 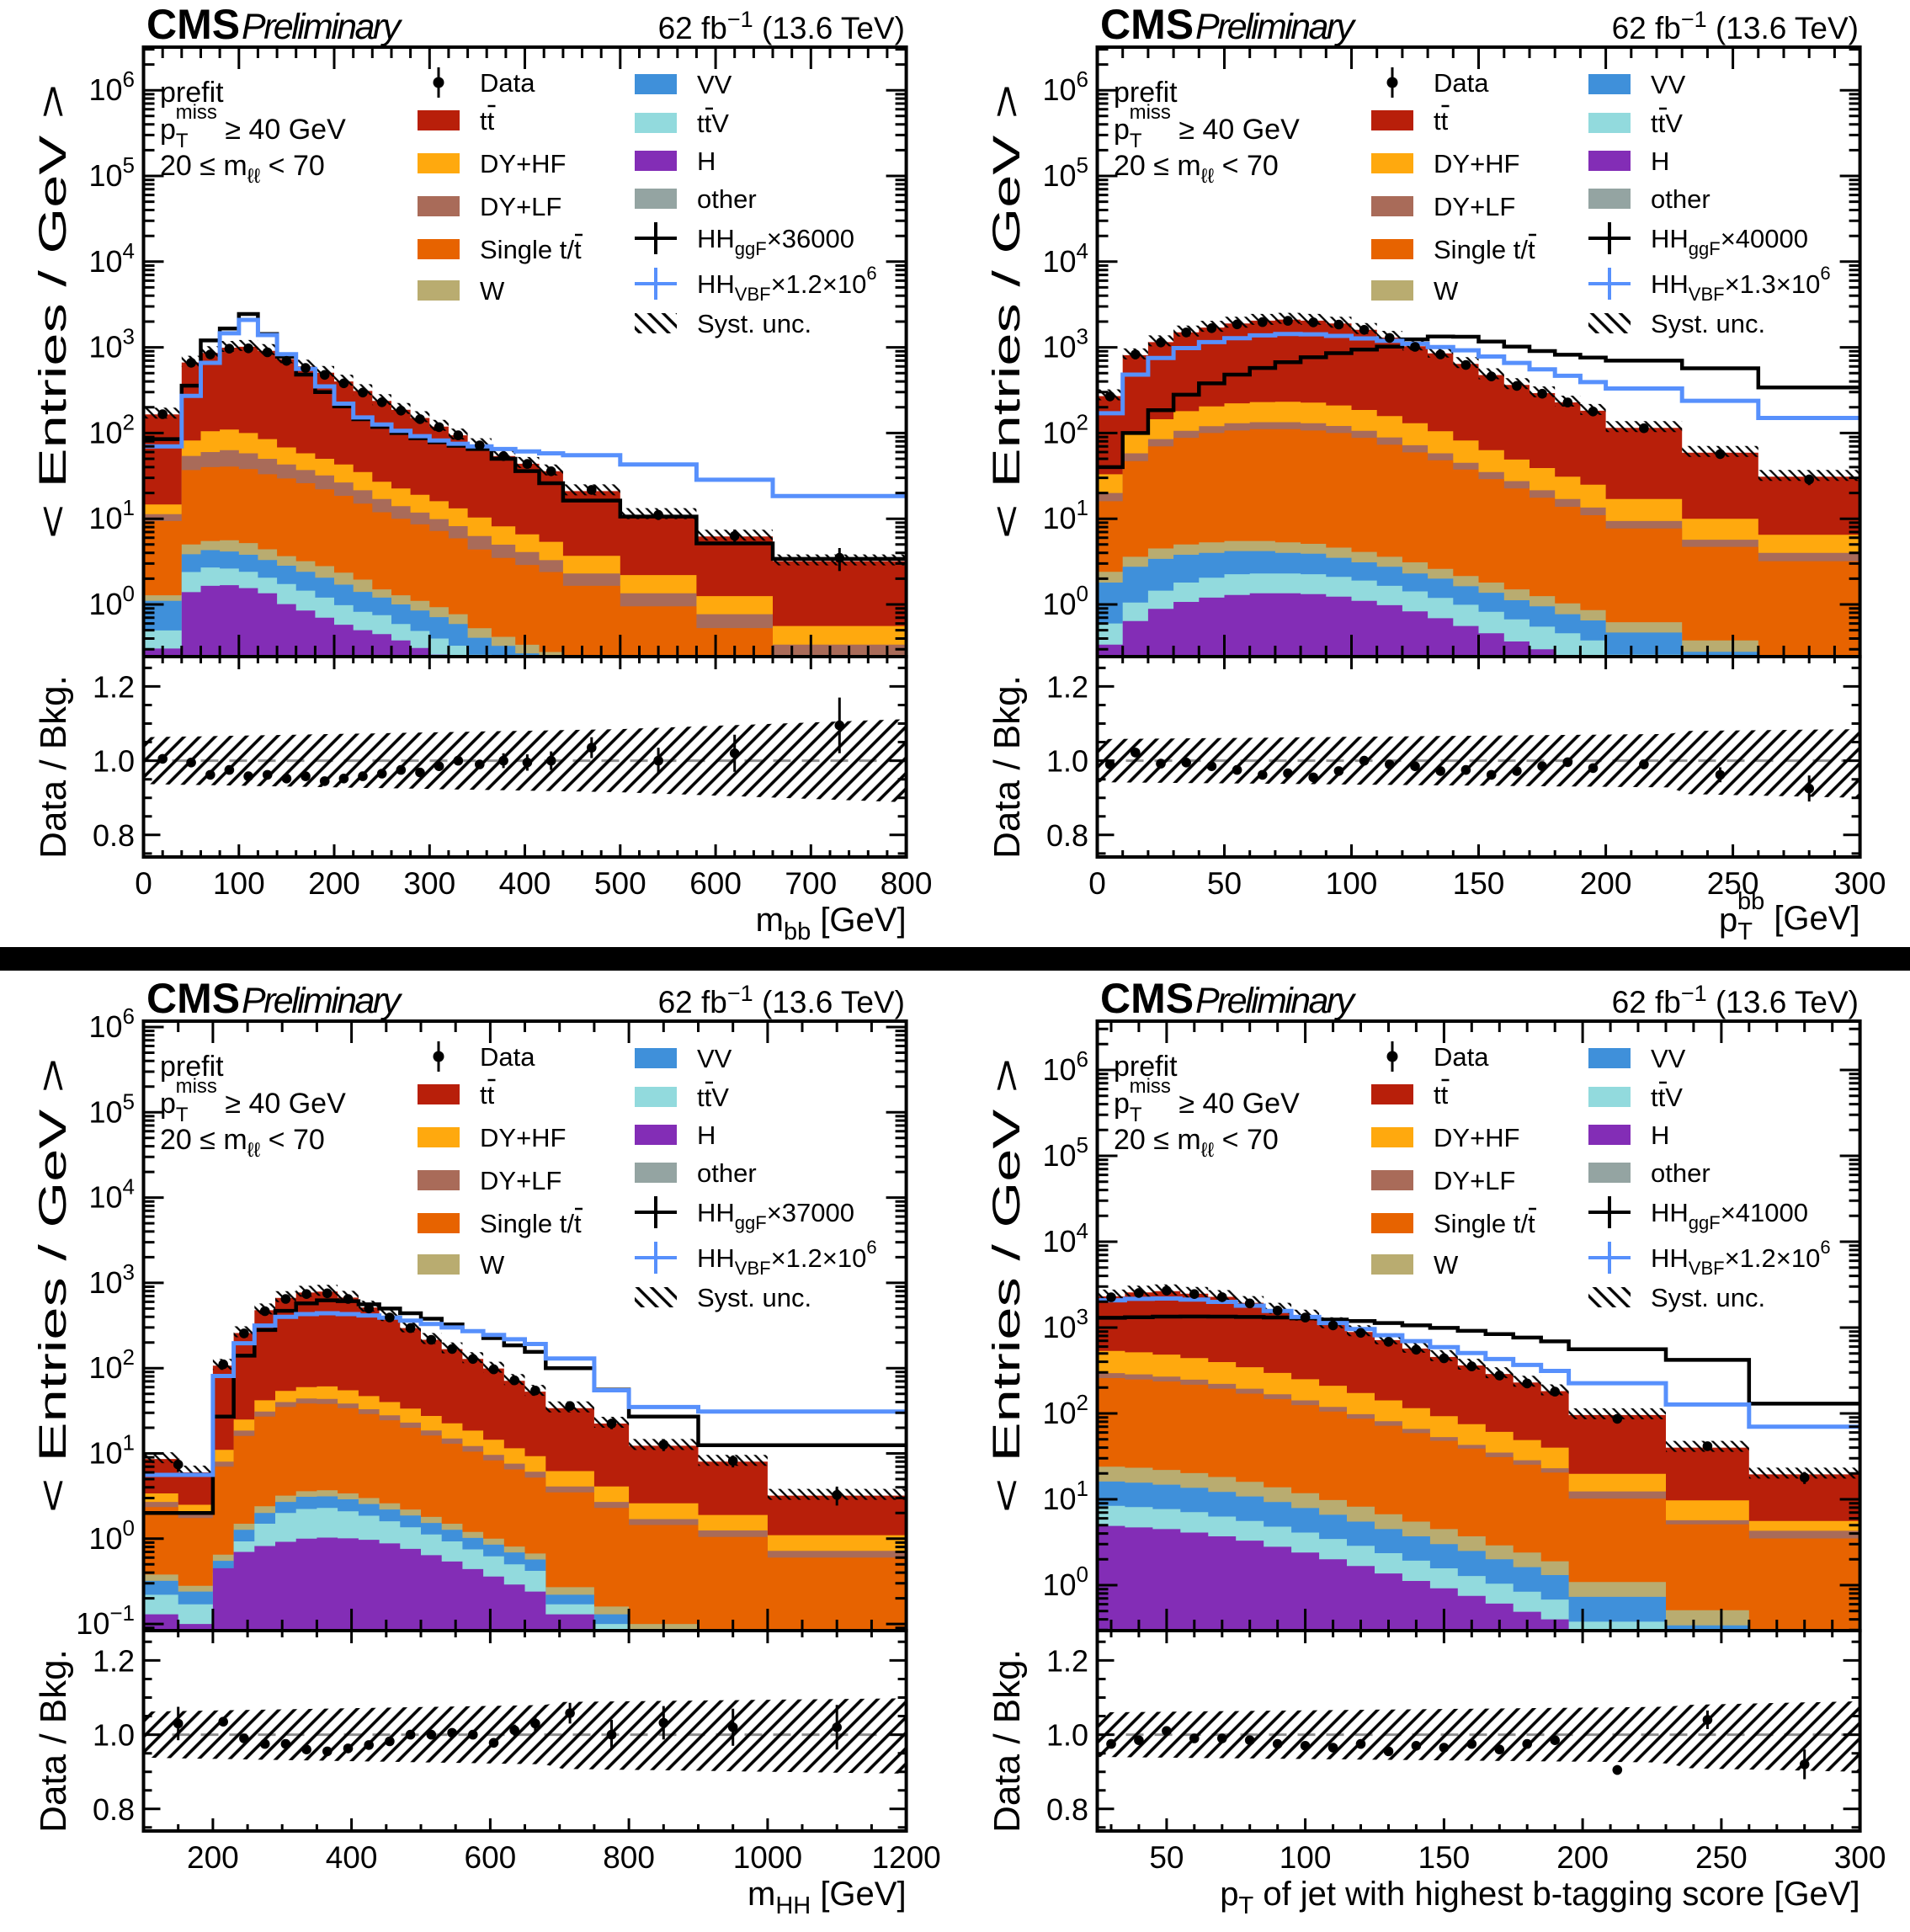 I want to click on svg-text: 700, so click(x=811, y=884).